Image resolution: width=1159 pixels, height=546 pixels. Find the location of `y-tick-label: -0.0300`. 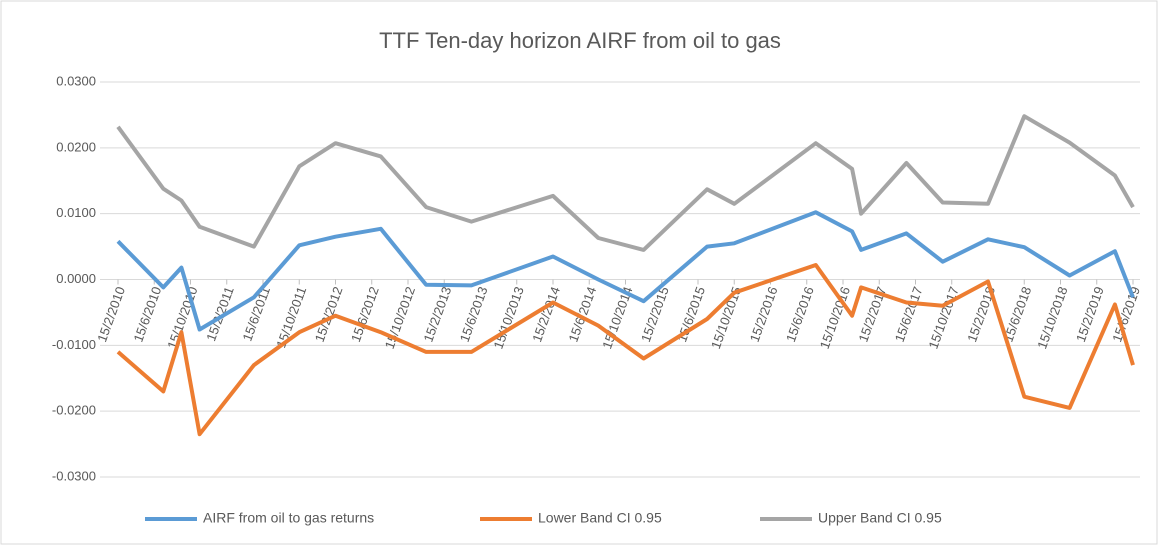

y-tick-label: -0.0300 is located at coordinates (74, 475).